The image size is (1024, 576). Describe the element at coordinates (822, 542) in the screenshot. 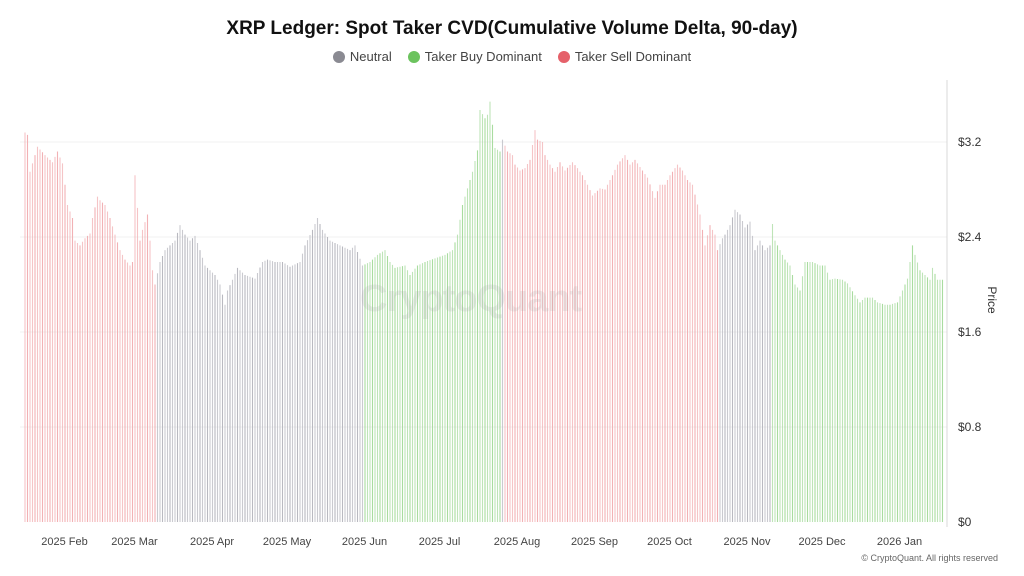

I see `x-tick-label: 2025 Dec` at that location.